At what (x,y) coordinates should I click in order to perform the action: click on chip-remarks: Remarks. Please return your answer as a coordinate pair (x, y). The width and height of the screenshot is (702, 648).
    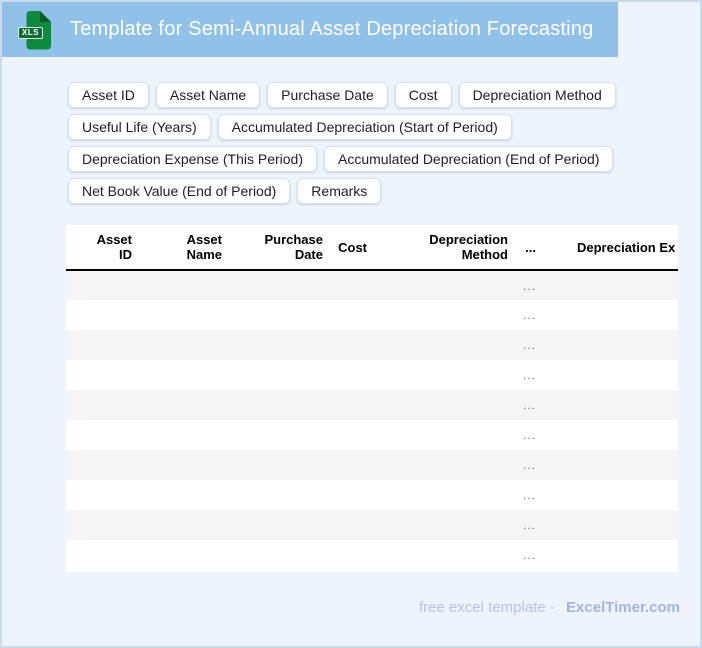
    Looking at the image, I should click on (339, 191).